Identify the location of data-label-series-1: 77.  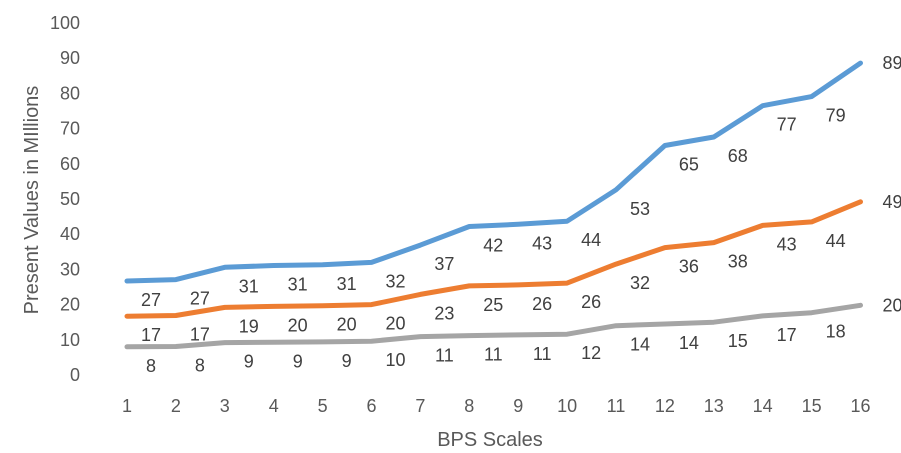
(787, 125).